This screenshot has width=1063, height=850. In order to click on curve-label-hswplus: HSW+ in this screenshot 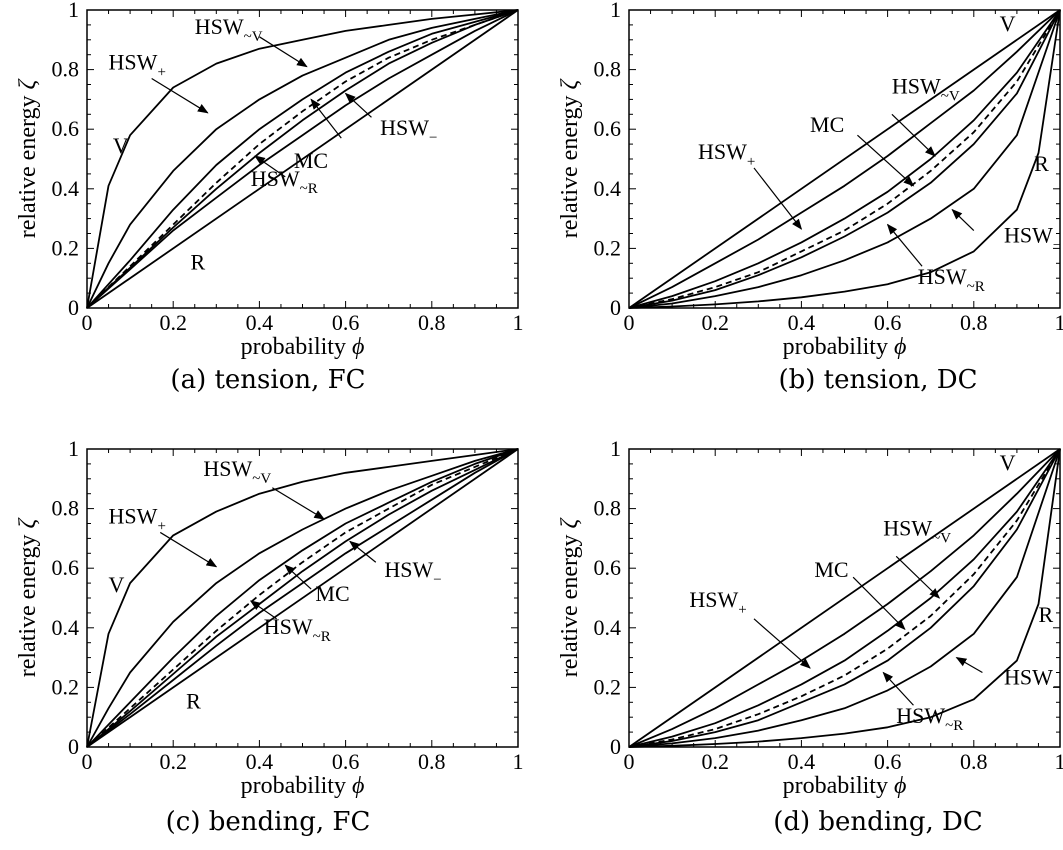, I will do `click(717, 602)`.